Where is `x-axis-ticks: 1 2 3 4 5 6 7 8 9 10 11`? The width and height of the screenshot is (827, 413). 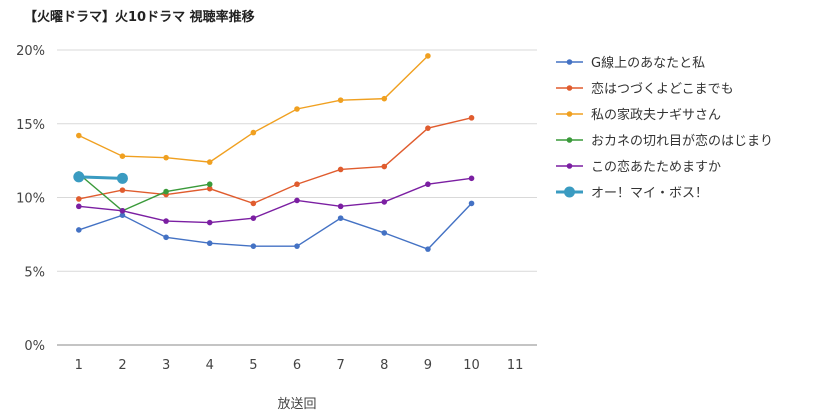
x-axis-ticks: 1 2 3 4 5 6 7 8 9 10 11 is located at coordinates (299, 365).